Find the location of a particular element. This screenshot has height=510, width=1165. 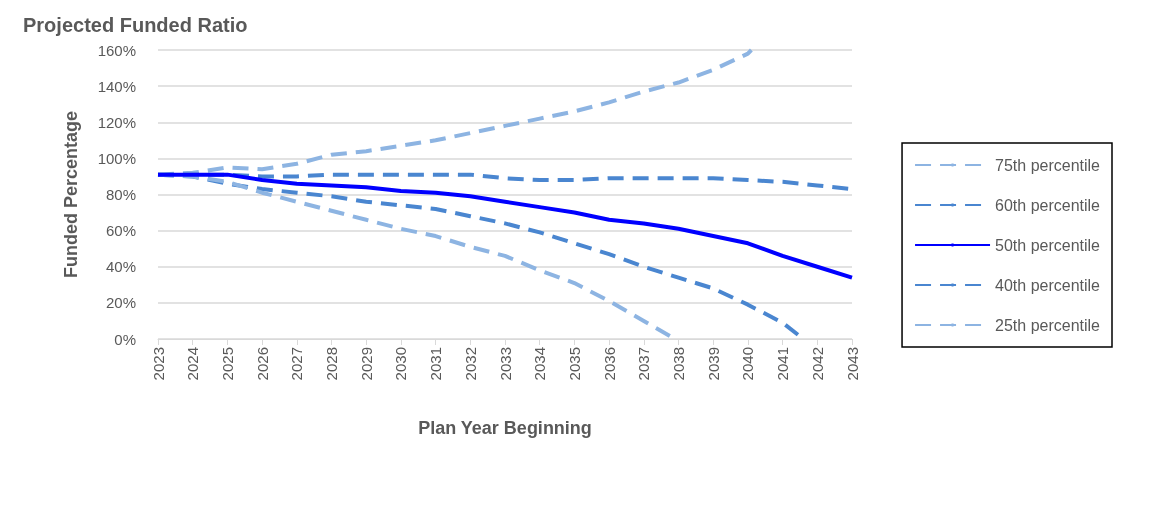

x-tick-label: 2033 is located at coordinates (505, 364).